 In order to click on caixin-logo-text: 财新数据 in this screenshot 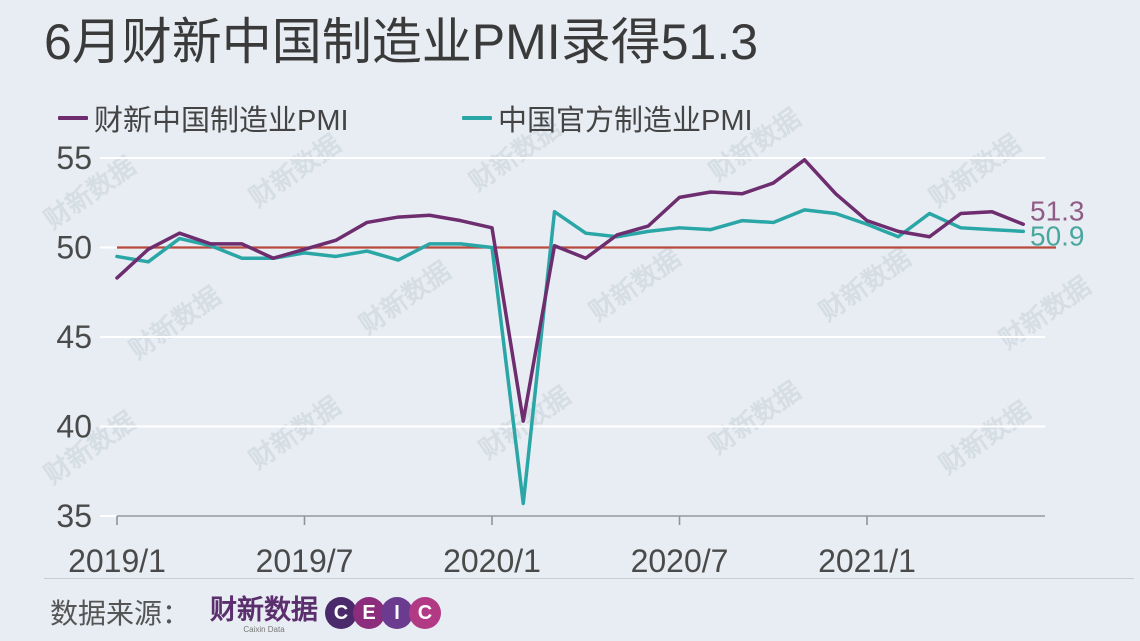, I will do `click(264, 610)`.